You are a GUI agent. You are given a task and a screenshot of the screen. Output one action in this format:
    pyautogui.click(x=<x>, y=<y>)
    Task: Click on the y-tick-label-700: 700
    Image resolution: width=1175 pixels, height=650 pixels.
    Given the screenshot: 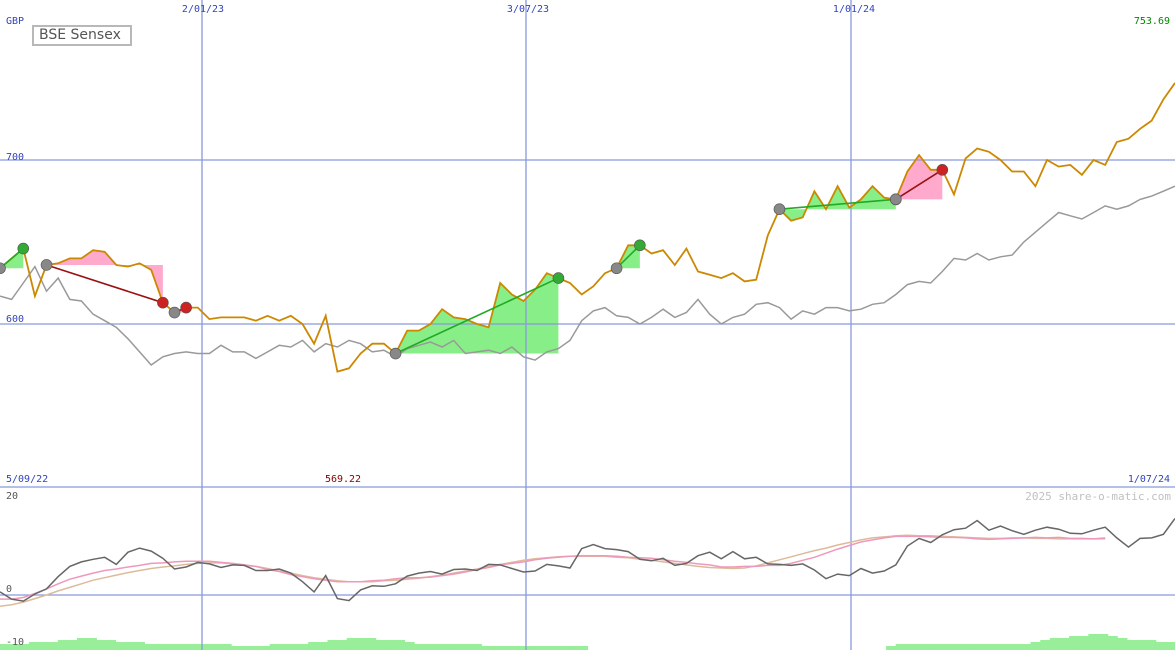 What is the action you would take?
    pyautogui.click(x=15, y=157)
    